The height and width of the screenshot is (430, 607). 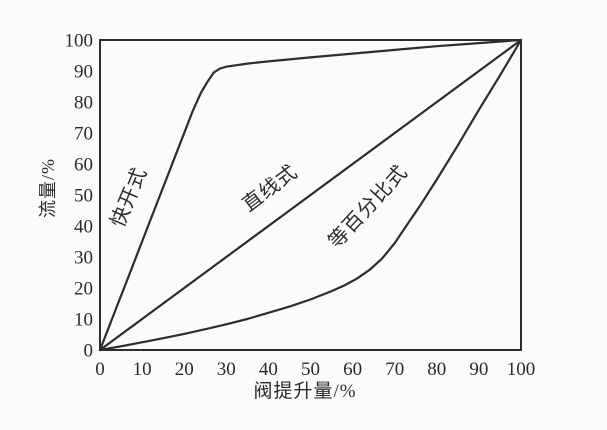 What do you see at coordinates (89, 351) in the screenshot?
I see `y-tick-label: 0` at bounding box center [89, 351].